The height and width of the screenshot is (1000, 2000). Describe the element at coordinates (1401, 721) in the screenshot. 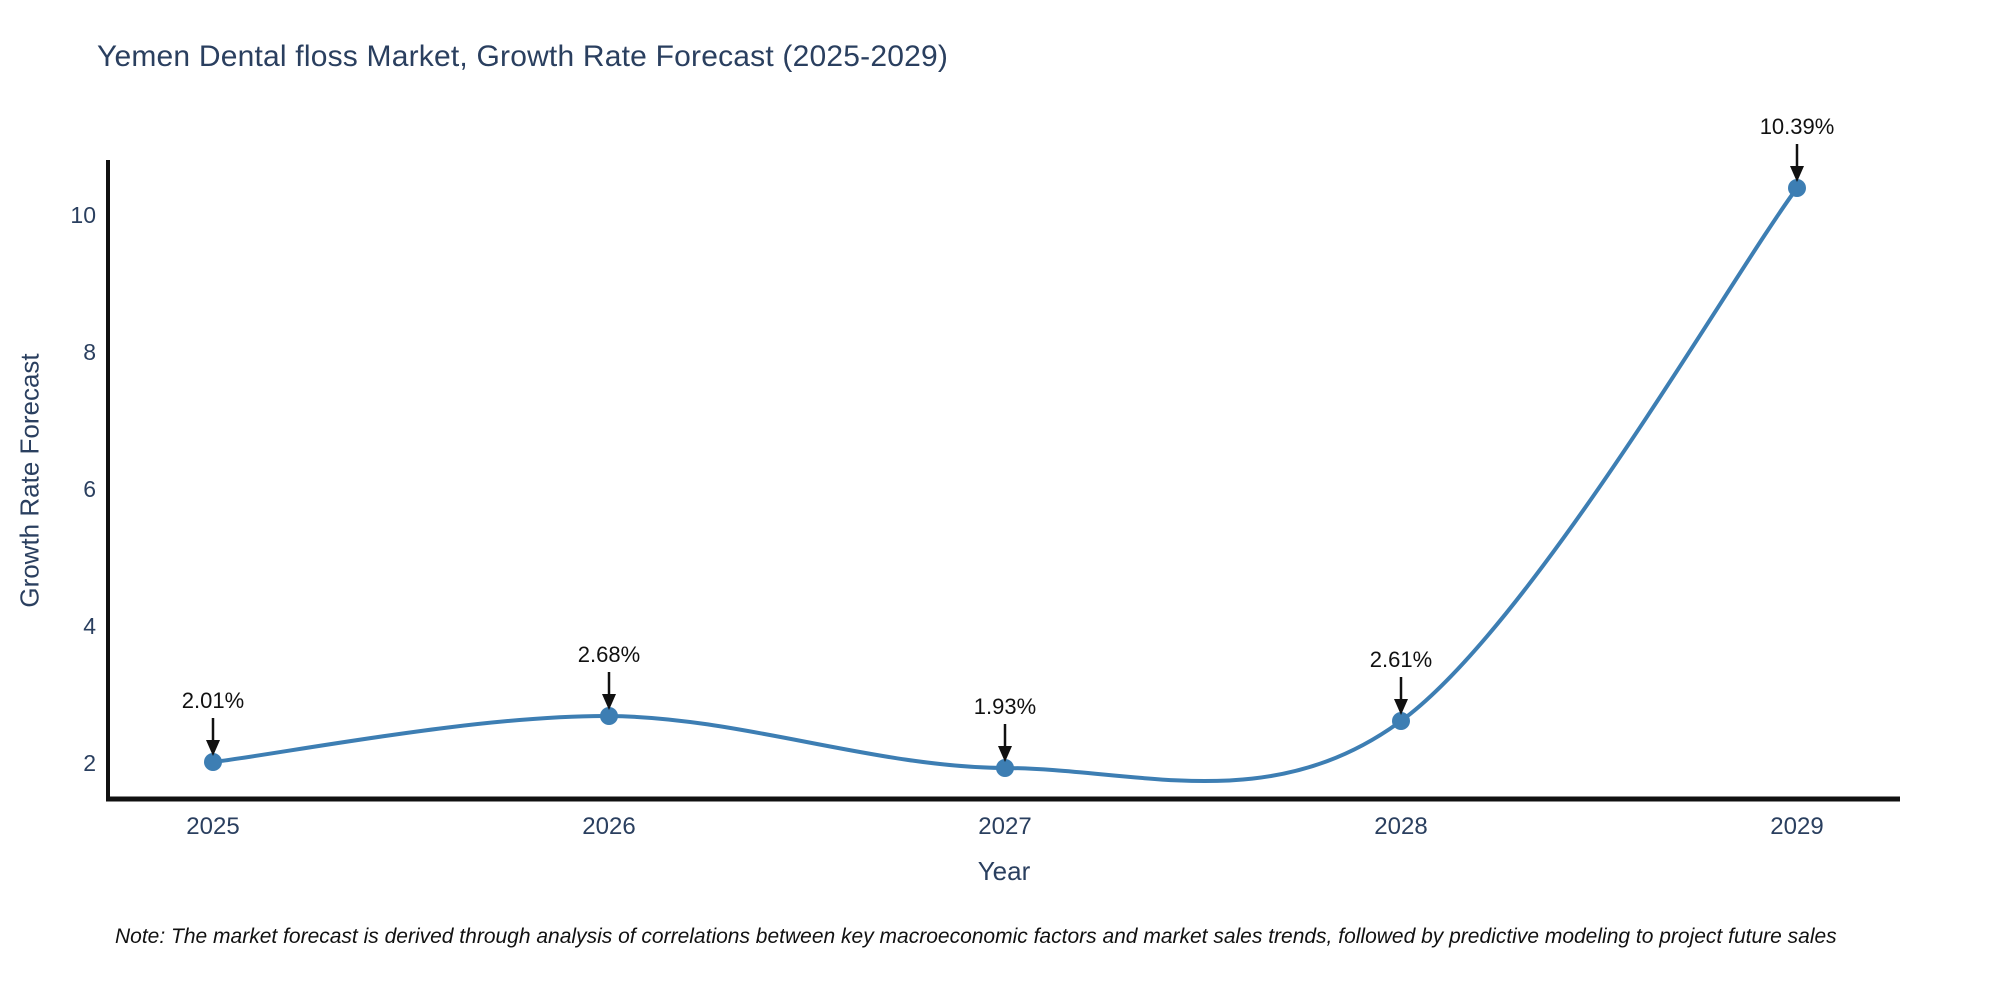

I see `data-point-2028` at that location.